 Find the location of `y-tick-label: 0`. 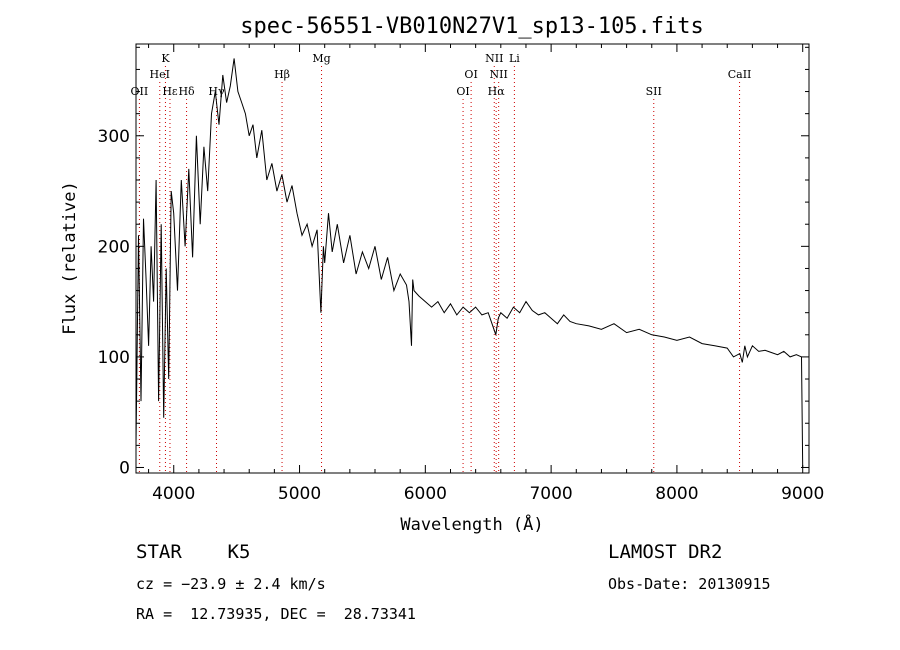

y-tick-label: 0 is located at coordinates (124, 468).